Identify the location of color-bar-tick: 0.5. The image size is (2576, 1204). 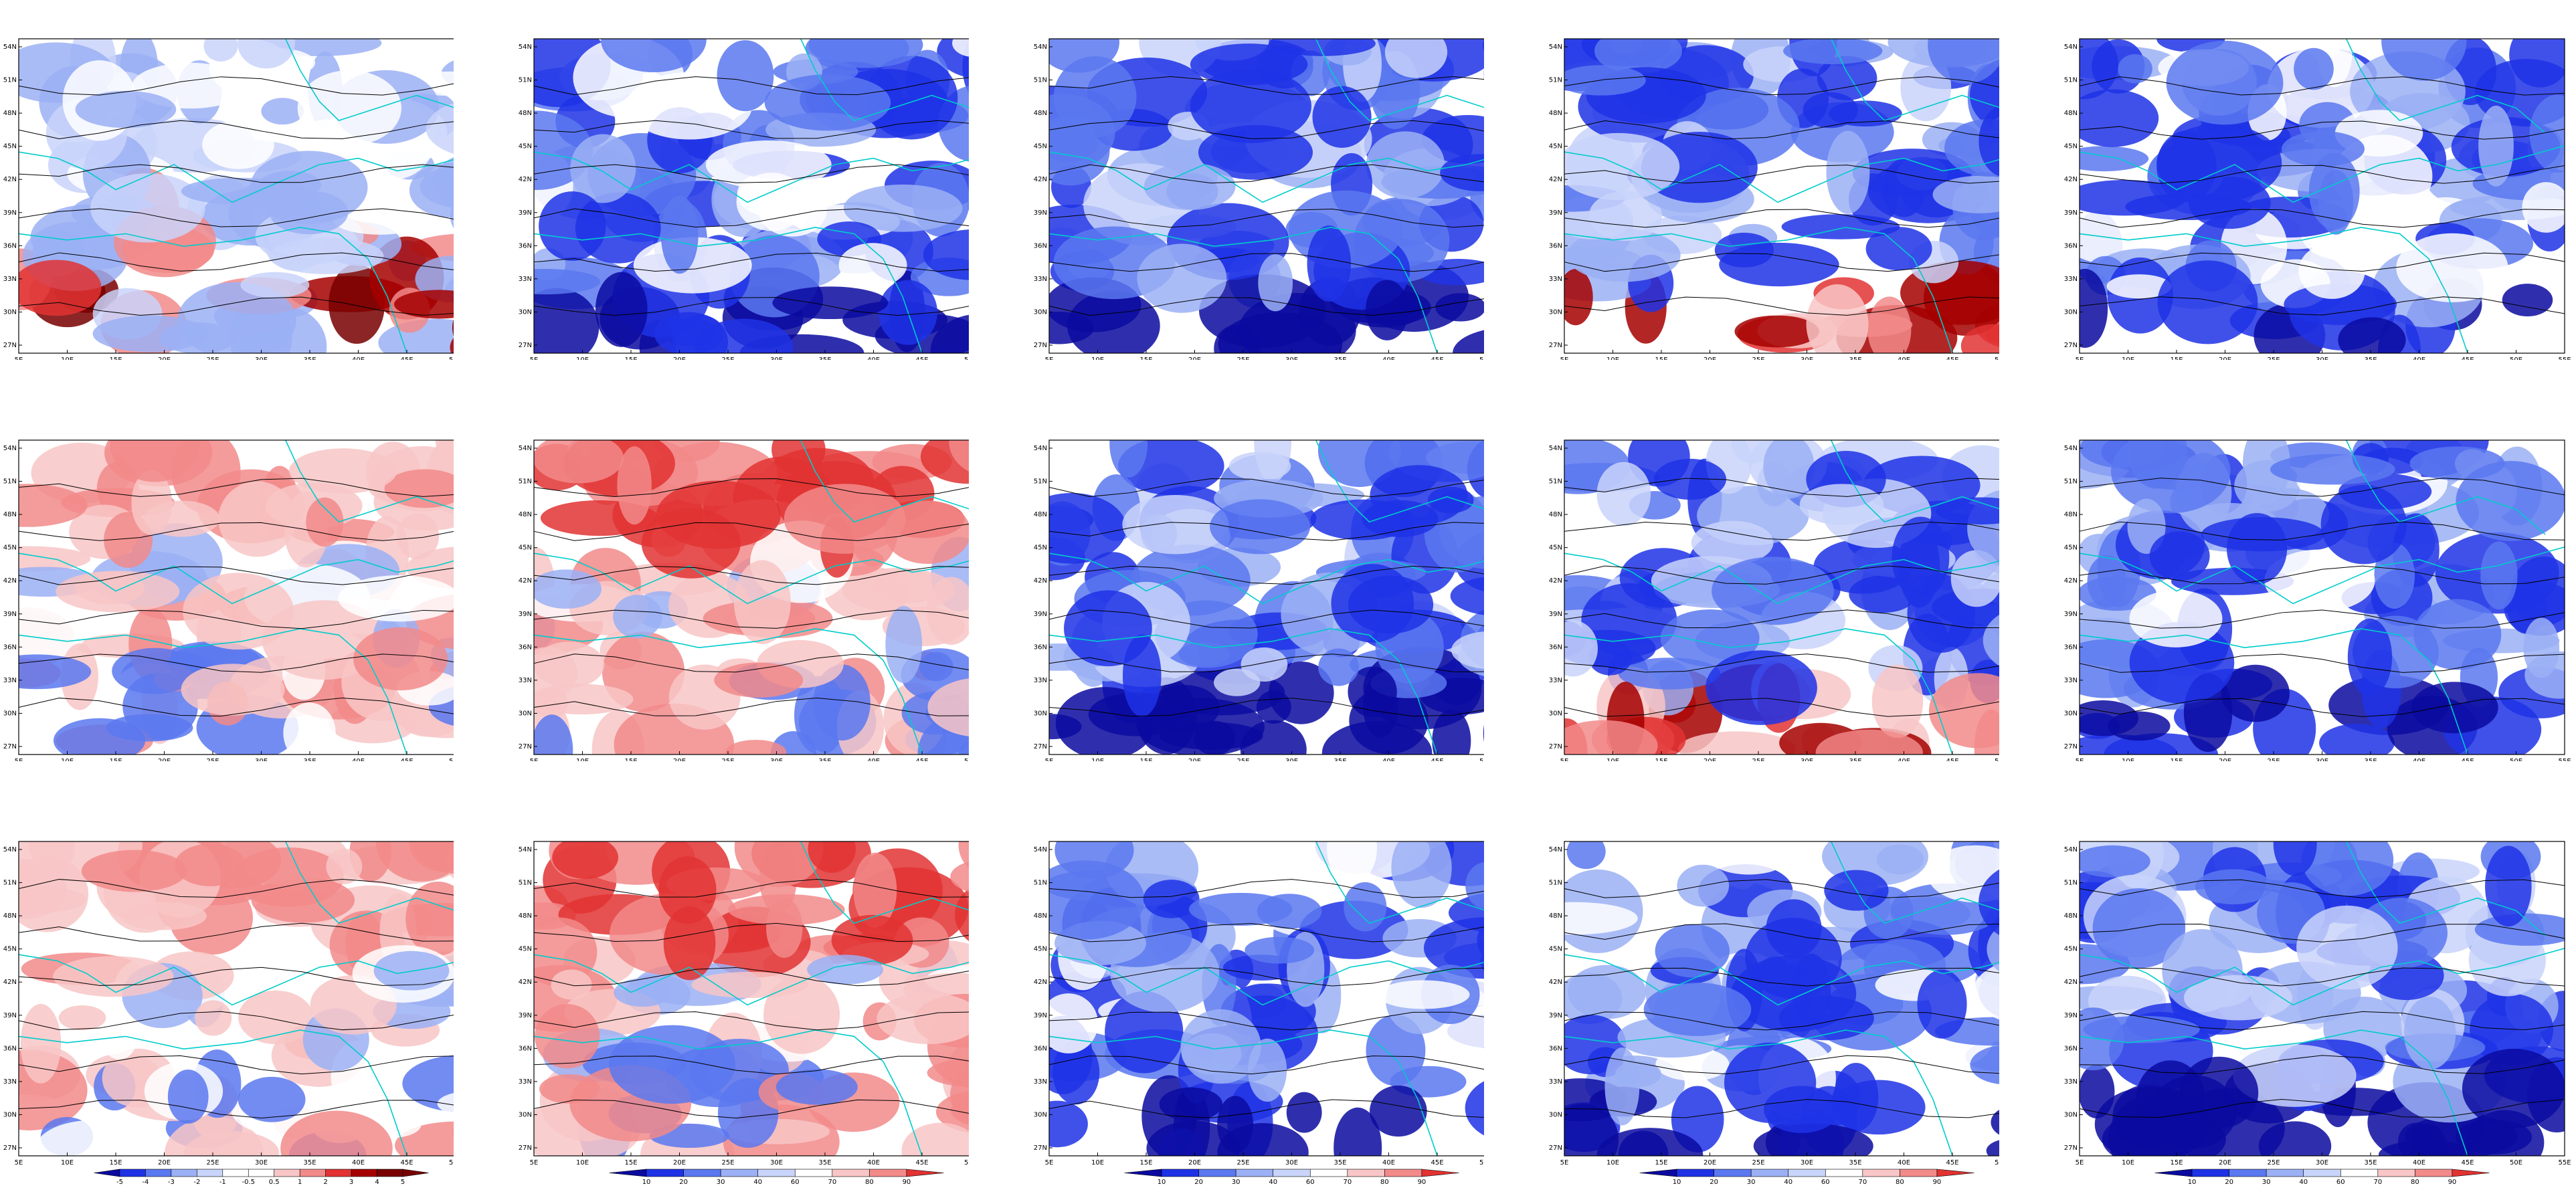
(274, 1182).